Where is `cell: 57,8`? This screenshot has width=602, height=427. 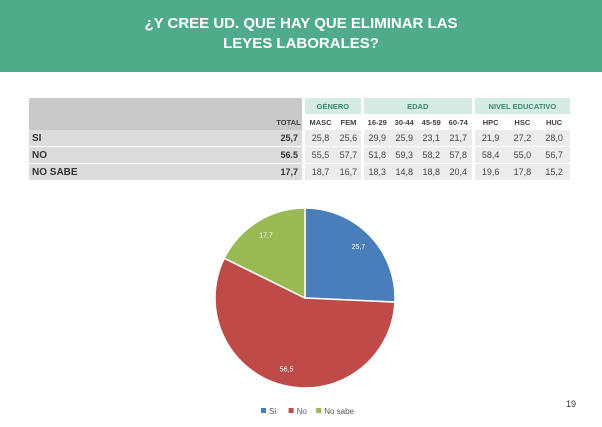
cell: 57,8 is located at coordinates (458, 155).